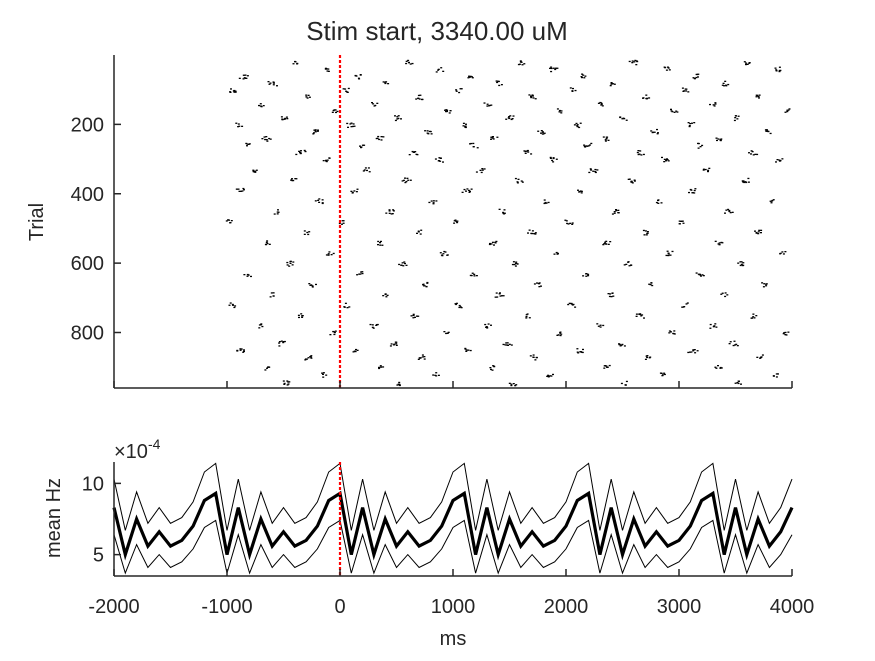 The image size is (875, 661). I want to click on raster-title: Stim start, 3340.00 uM, so click(437, 31).